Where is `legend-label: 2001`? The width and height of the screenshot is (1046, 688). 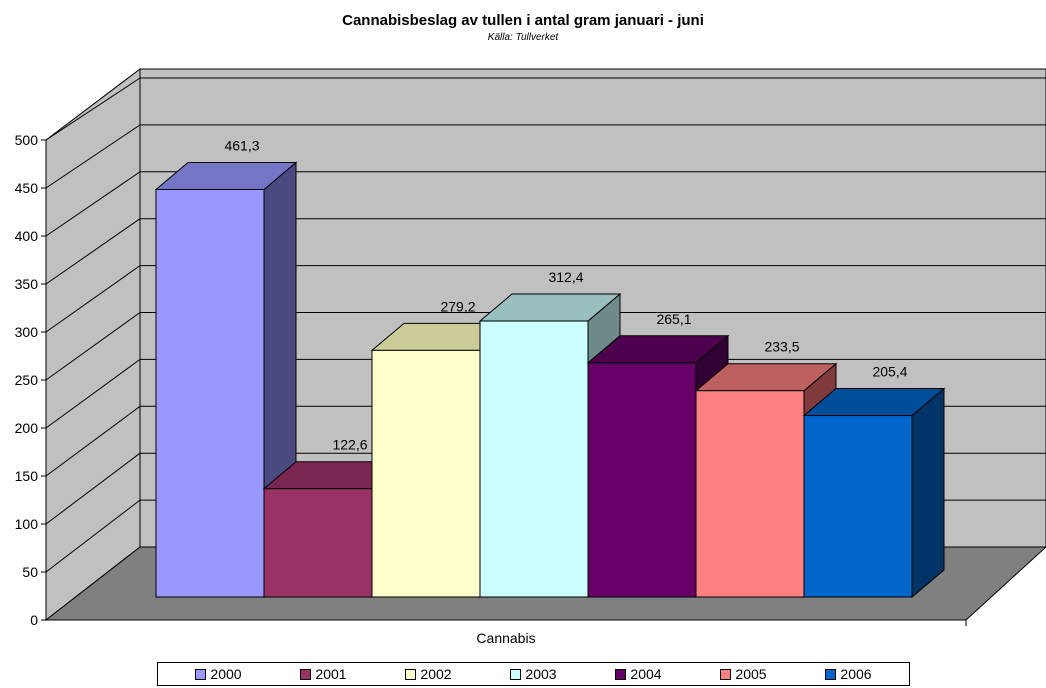 legend-label: 2001 is located at coordinates (331, 674).